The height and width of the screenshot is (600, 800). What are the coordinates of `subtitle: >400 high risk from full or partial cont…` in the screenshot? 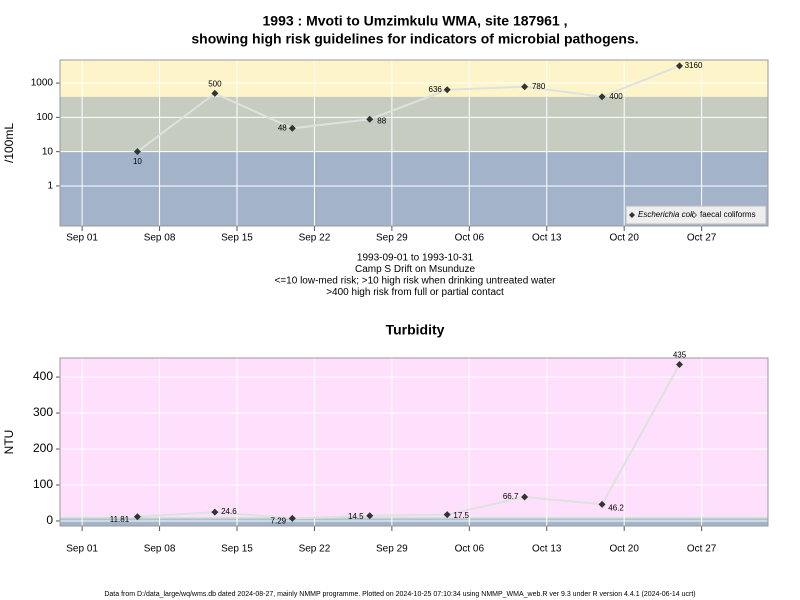 It's located at (415, 292).